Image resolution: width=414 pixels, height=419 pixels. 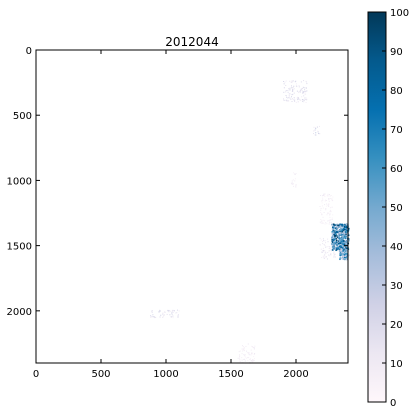 What do you see at coordinates (396, 130) in the screenshot?
I see `colorbar-tick-label: 70` at bounding box center [396, 130].